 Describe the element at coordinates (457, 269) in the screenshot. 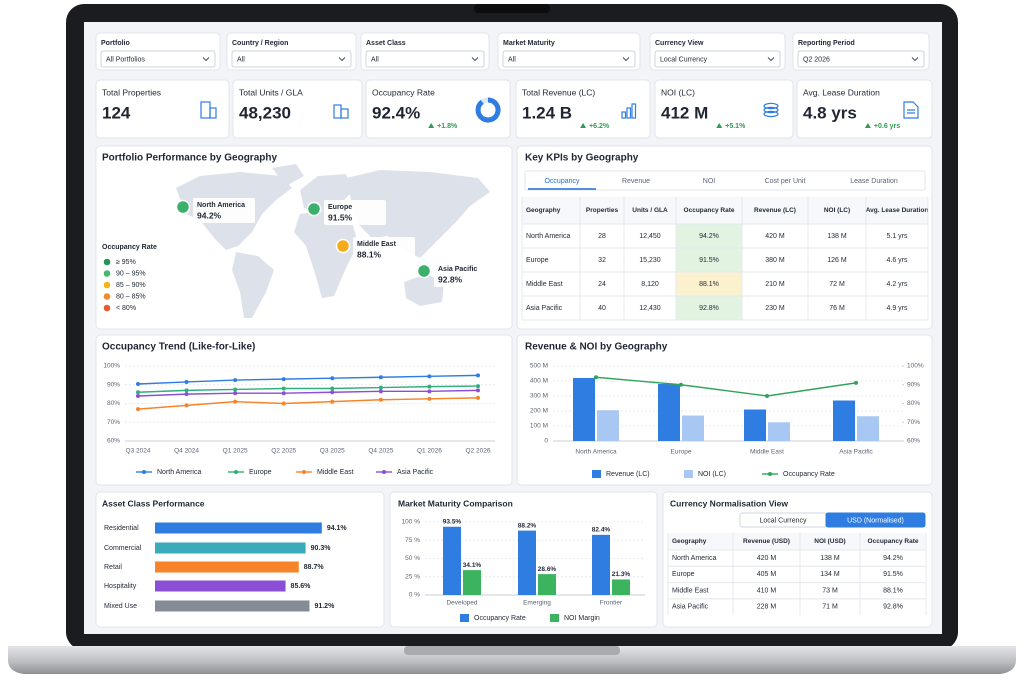

I see `region-name: Asia Pacific` at that location.